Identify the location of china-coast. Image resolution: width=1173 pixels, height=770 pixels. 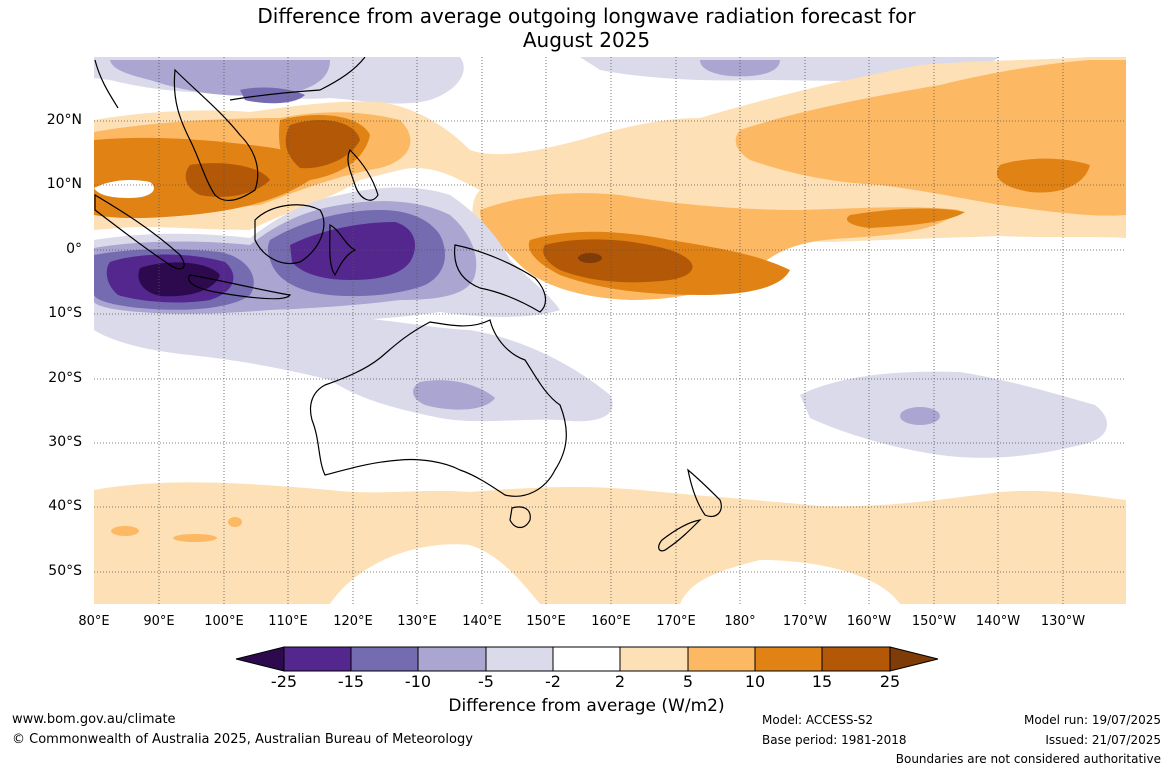
(297, 79).